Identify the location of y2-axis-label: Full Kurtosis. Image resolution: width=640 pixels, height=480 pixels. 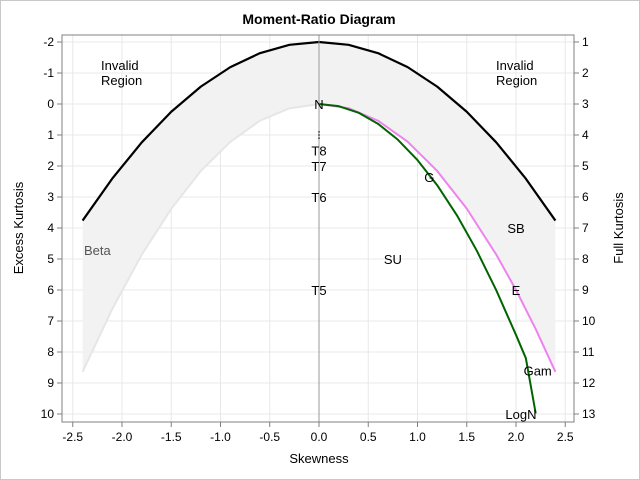
(618, 228).